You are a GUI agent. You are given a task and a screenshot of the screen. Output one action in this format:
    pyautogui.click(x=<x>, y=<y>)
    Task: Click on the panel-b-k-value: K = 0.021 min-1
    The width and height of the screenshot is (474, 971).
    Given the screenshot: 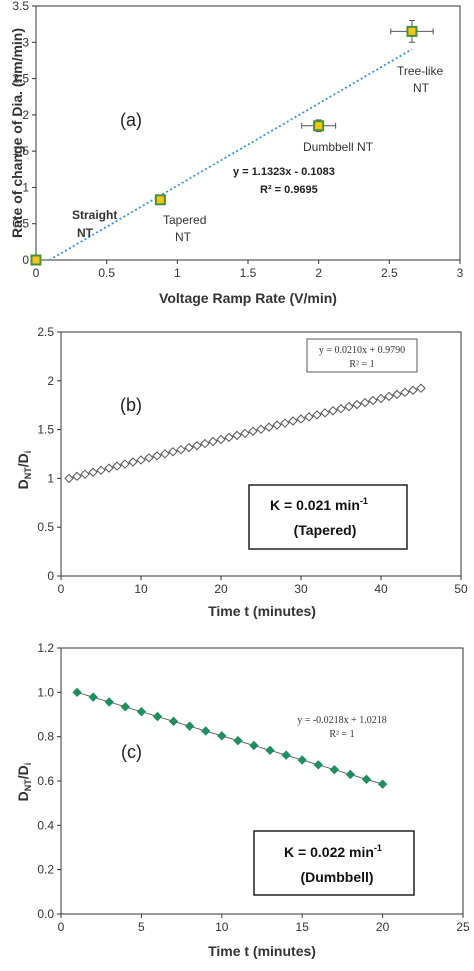 What is the action you would take?
    pyautogui.click(x=319, y=504)
    